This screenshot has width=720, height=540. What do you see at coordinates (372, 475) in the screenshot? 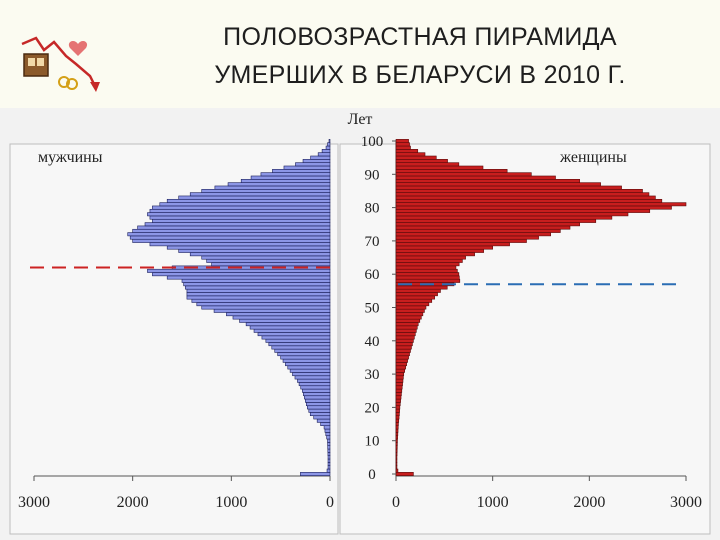
I see `y-tick-label-0: 0` at bounding box center [372, 475].